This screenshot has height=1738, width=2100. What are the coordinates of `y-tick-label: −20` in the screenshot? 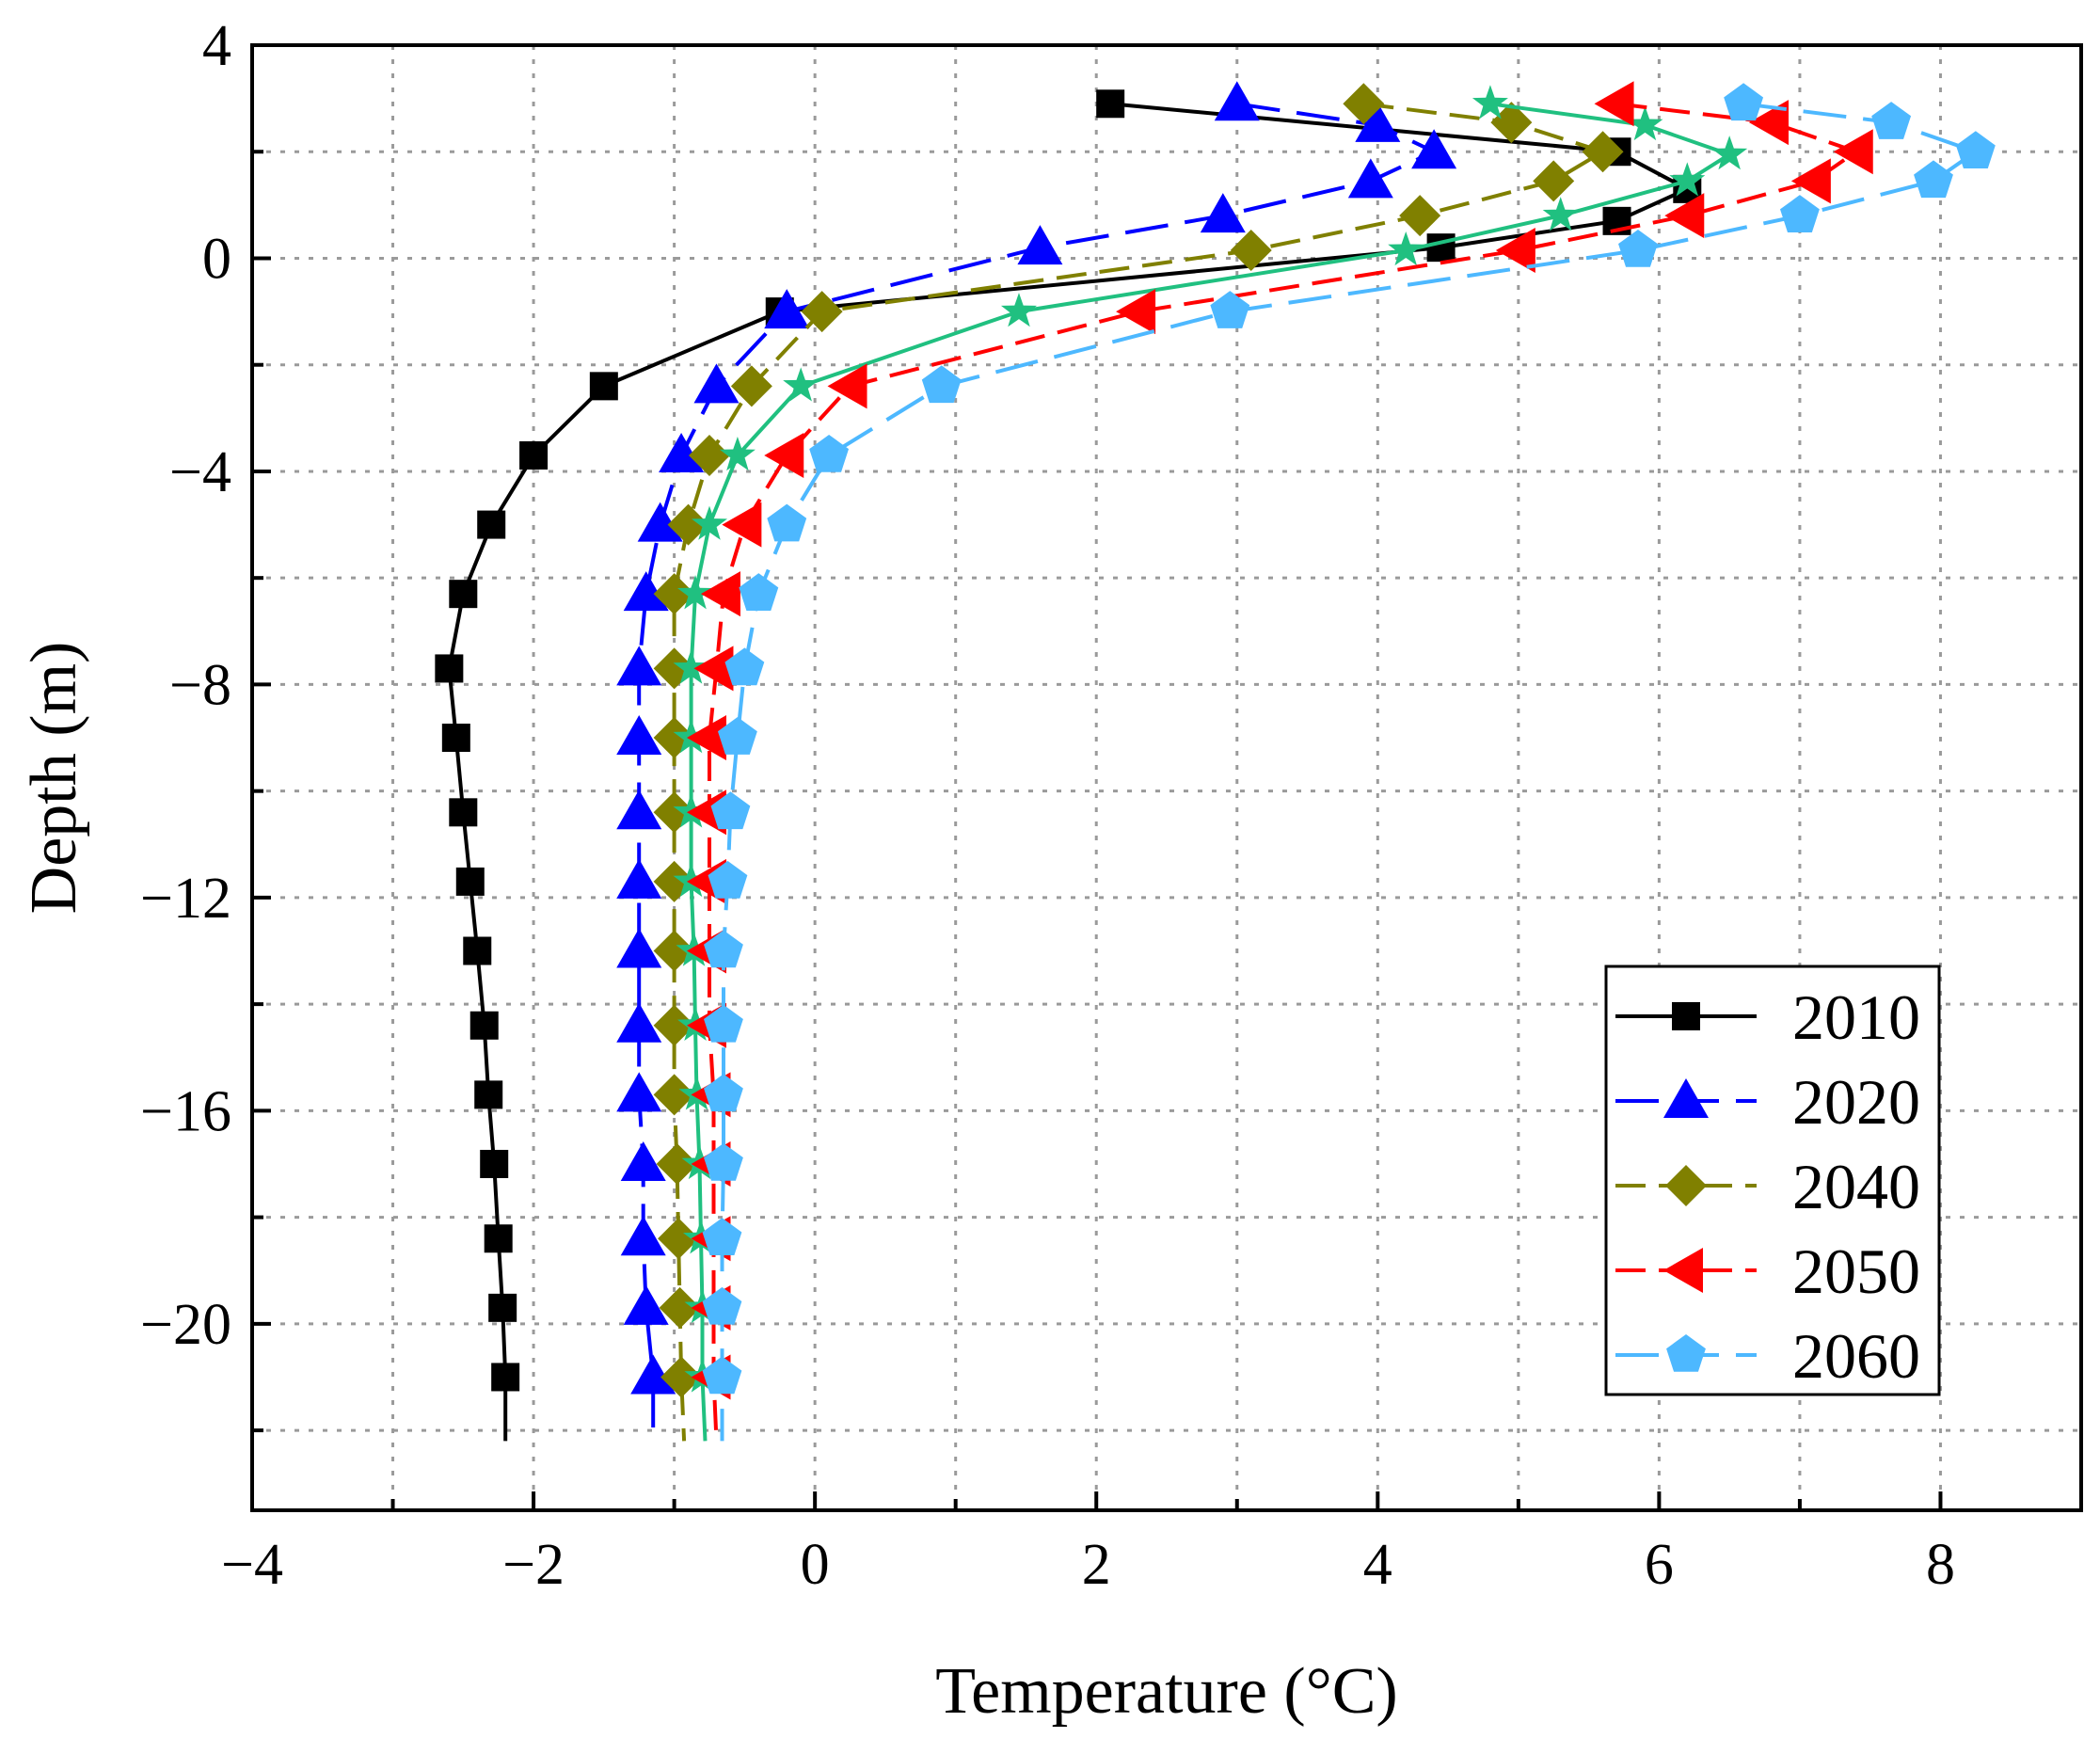 It's located at (186, 1325).